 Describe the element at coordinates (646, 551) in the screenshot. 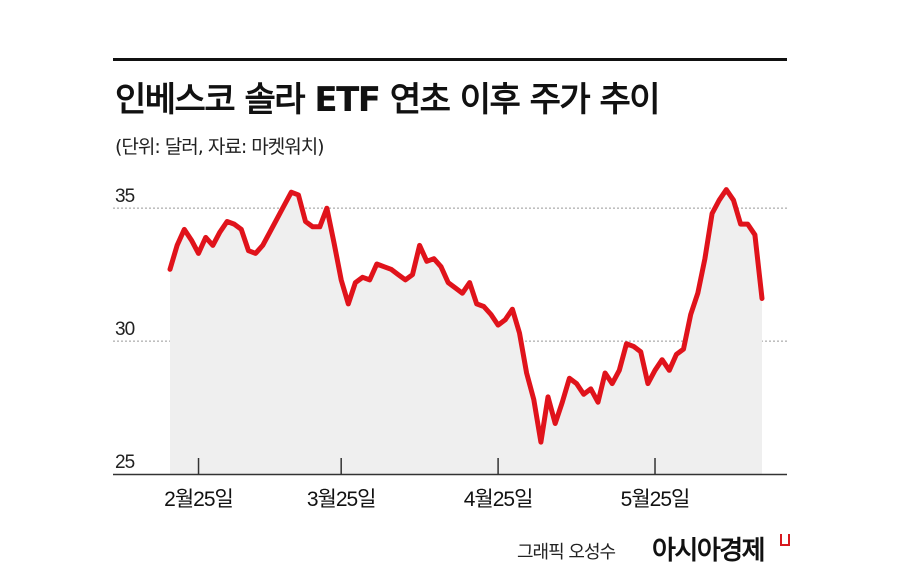

I see `graphic-credit: 그래픽 오성수` at that location.